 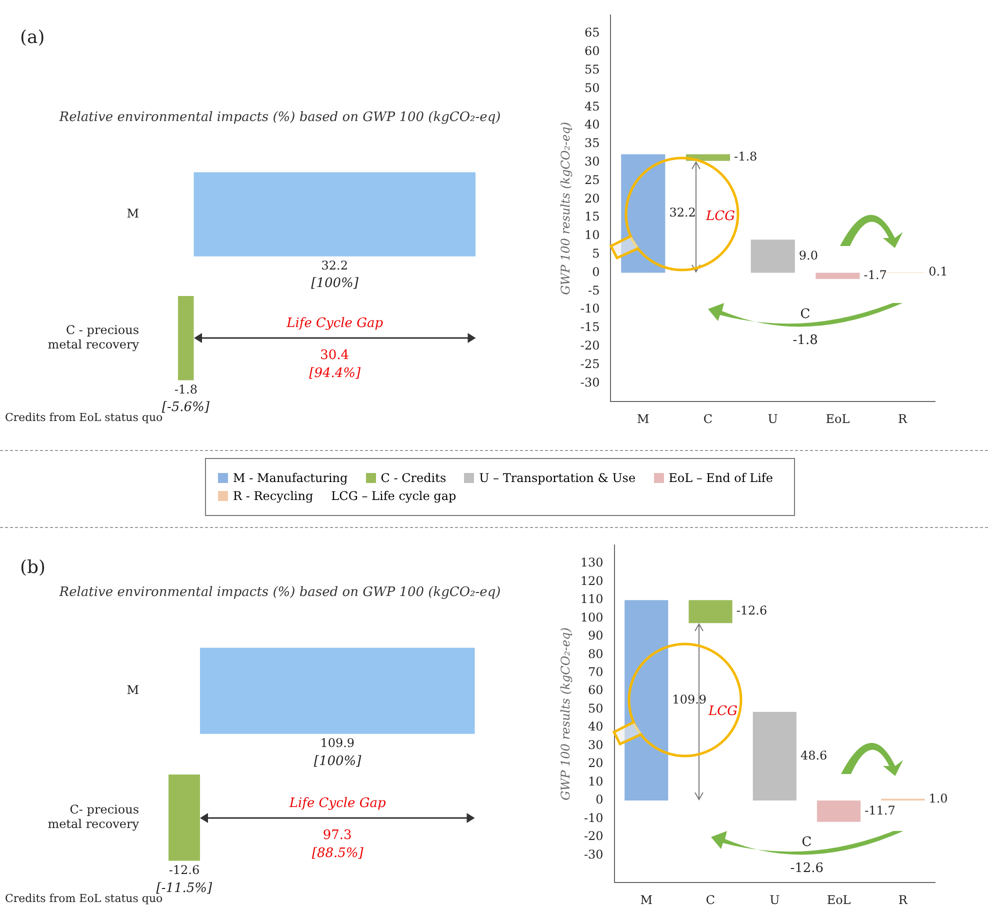 What do you see at coordinates (592, 581) in the screenshot?
I see `y-tick-label: 120` at bounding box center [592, 581].